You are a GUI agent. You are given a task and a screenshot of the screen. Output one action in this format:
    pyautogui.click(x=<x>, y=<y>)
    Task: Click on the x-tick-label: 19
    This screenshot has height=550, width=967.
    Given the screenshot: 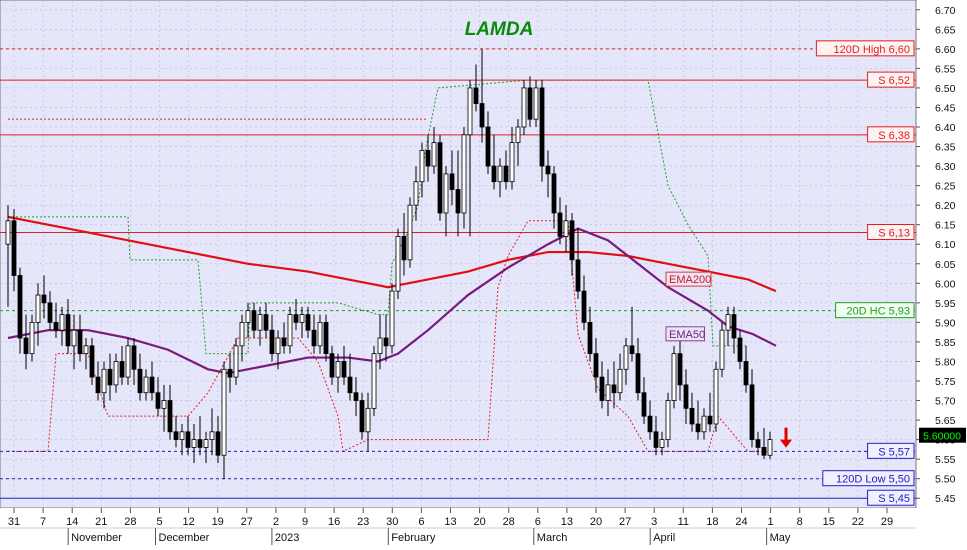 What is the action you would take?
    pyautogui.click(x=218, y=522)
    